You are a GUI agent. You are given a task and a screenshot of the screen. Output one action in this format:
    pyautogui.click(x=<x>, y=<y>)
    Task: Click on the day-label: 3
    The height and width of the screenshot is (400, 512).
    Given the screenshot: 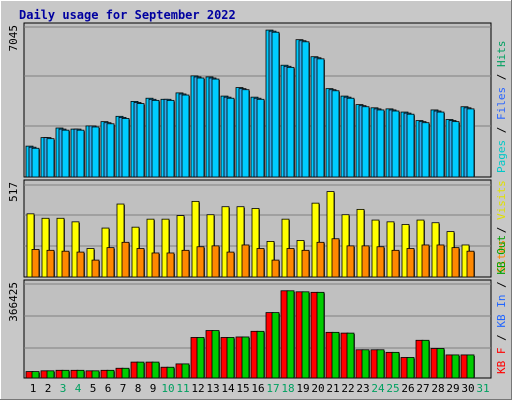 What is the action you would take?
    pyautogui.click(x=63, y=388)
    